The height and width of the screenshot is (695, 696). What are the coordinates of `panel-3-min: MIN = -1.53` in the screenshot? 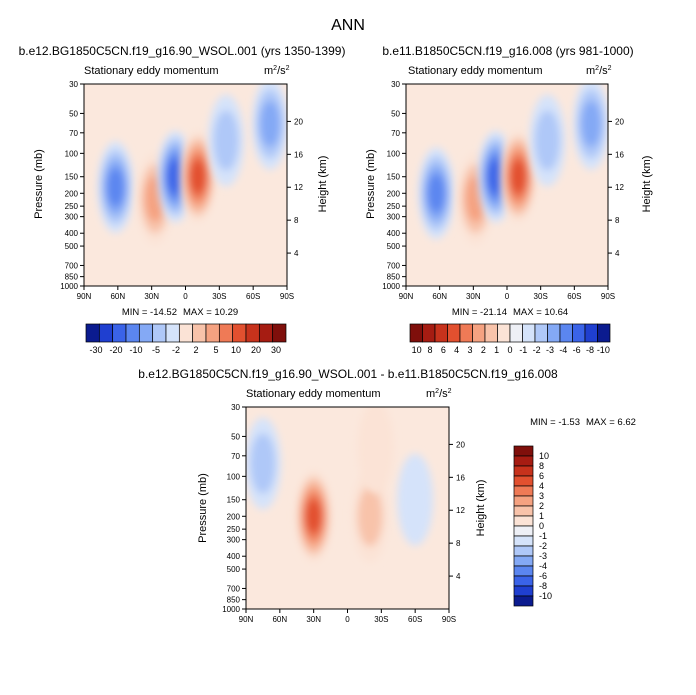 It's located at (555, 422).